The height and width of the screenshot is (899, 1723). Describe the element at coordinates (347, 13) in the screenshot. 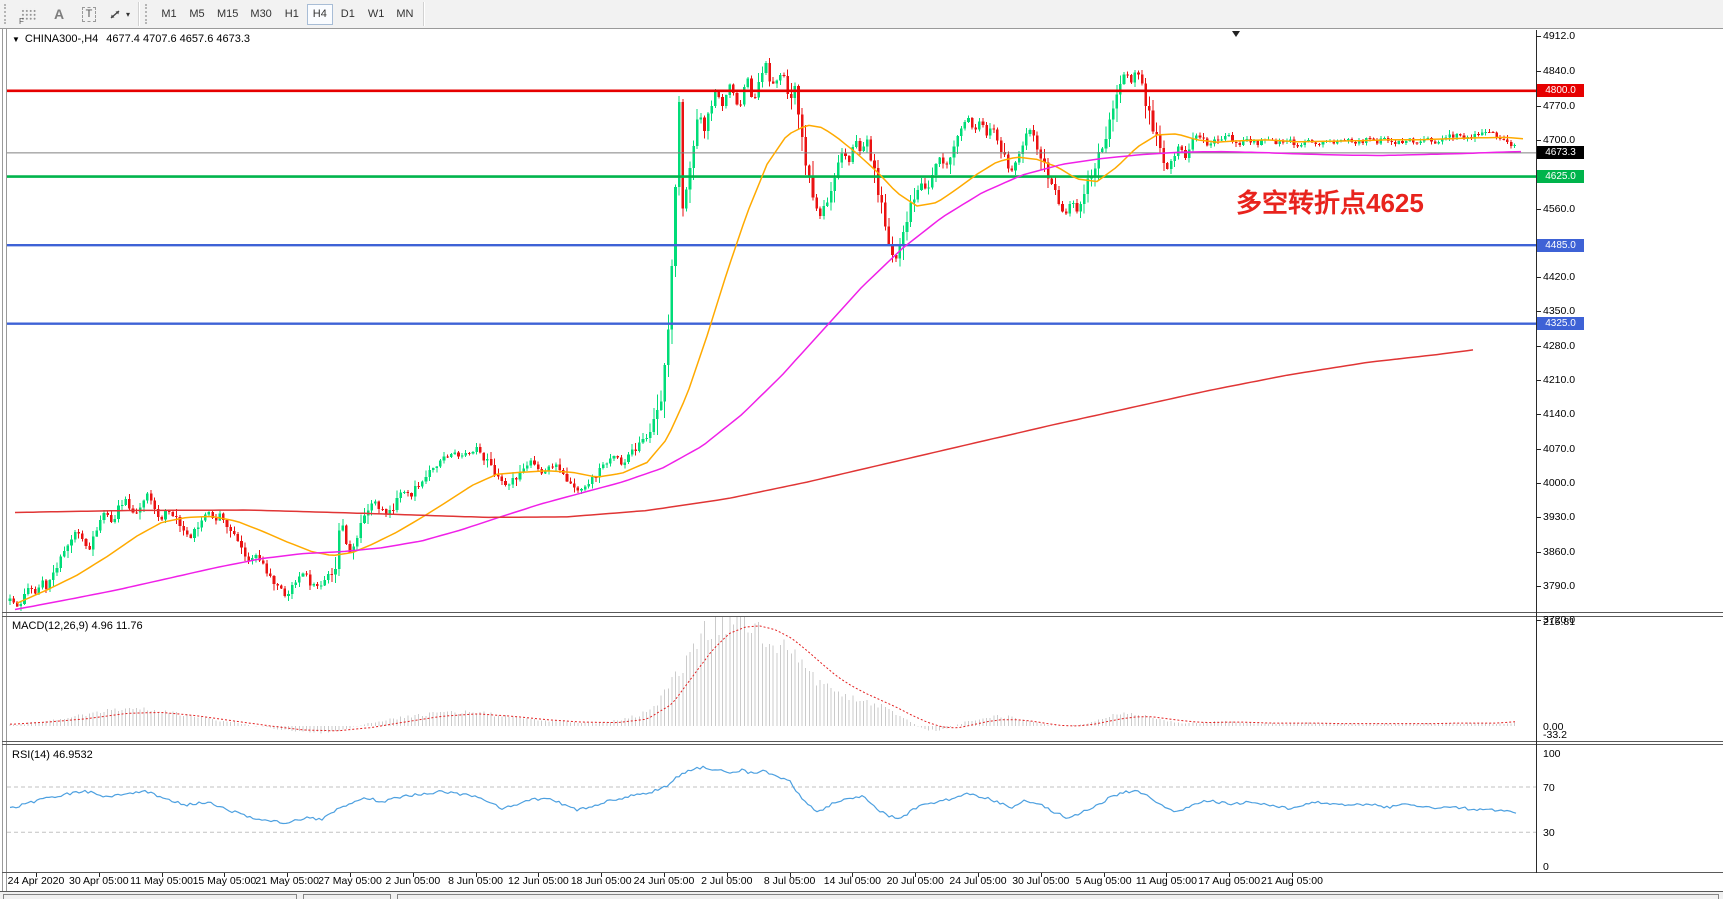

I see `timeframe-button-D1: D1` at that location.